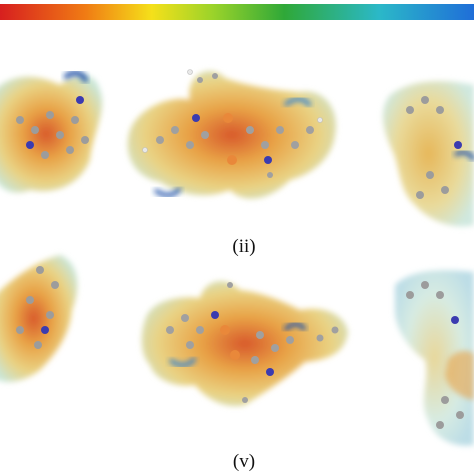  Describe the element at coordinates (39, 318) in the screenshot. I see `molecule-map-iv` at that location.